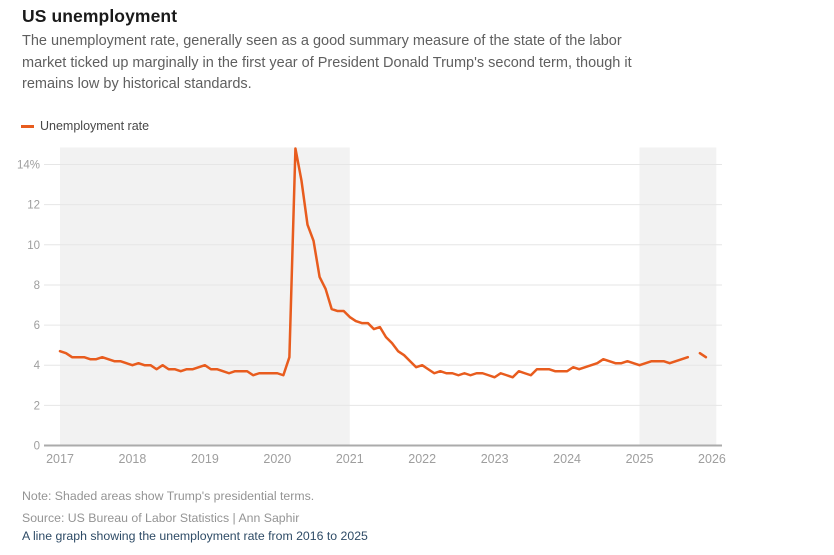 This screenshot has height=555, width=834. What do you see at coordinates (95, 126) in the screenshot?
I see `legend-label: Unemployment rate` at bounding box center [95, 126].